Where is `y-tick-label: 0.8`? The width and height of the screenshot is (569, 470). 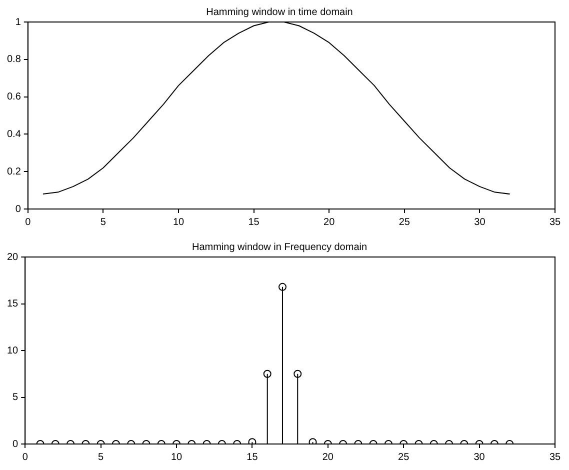 y-tick-label: 0.8 is located at coordinates (14, 60).